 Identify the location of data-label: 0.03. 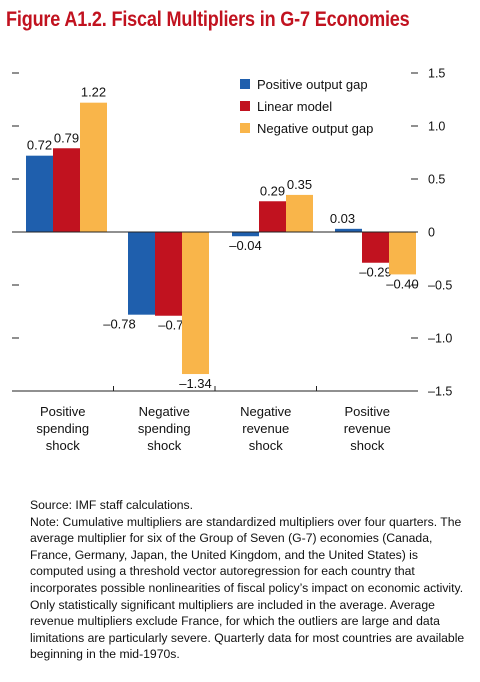
(342, 218).